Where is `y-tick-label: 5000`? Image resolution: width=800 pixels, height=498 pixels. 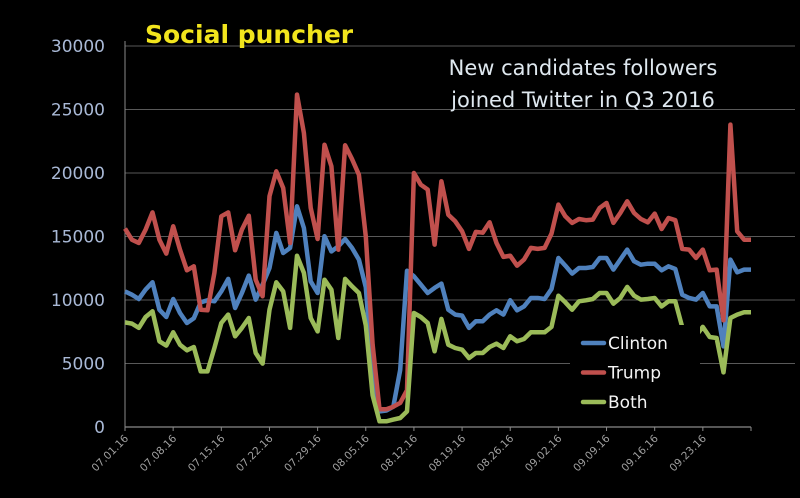
y-tick-label: 5000 is located at coordinates (83, 365).